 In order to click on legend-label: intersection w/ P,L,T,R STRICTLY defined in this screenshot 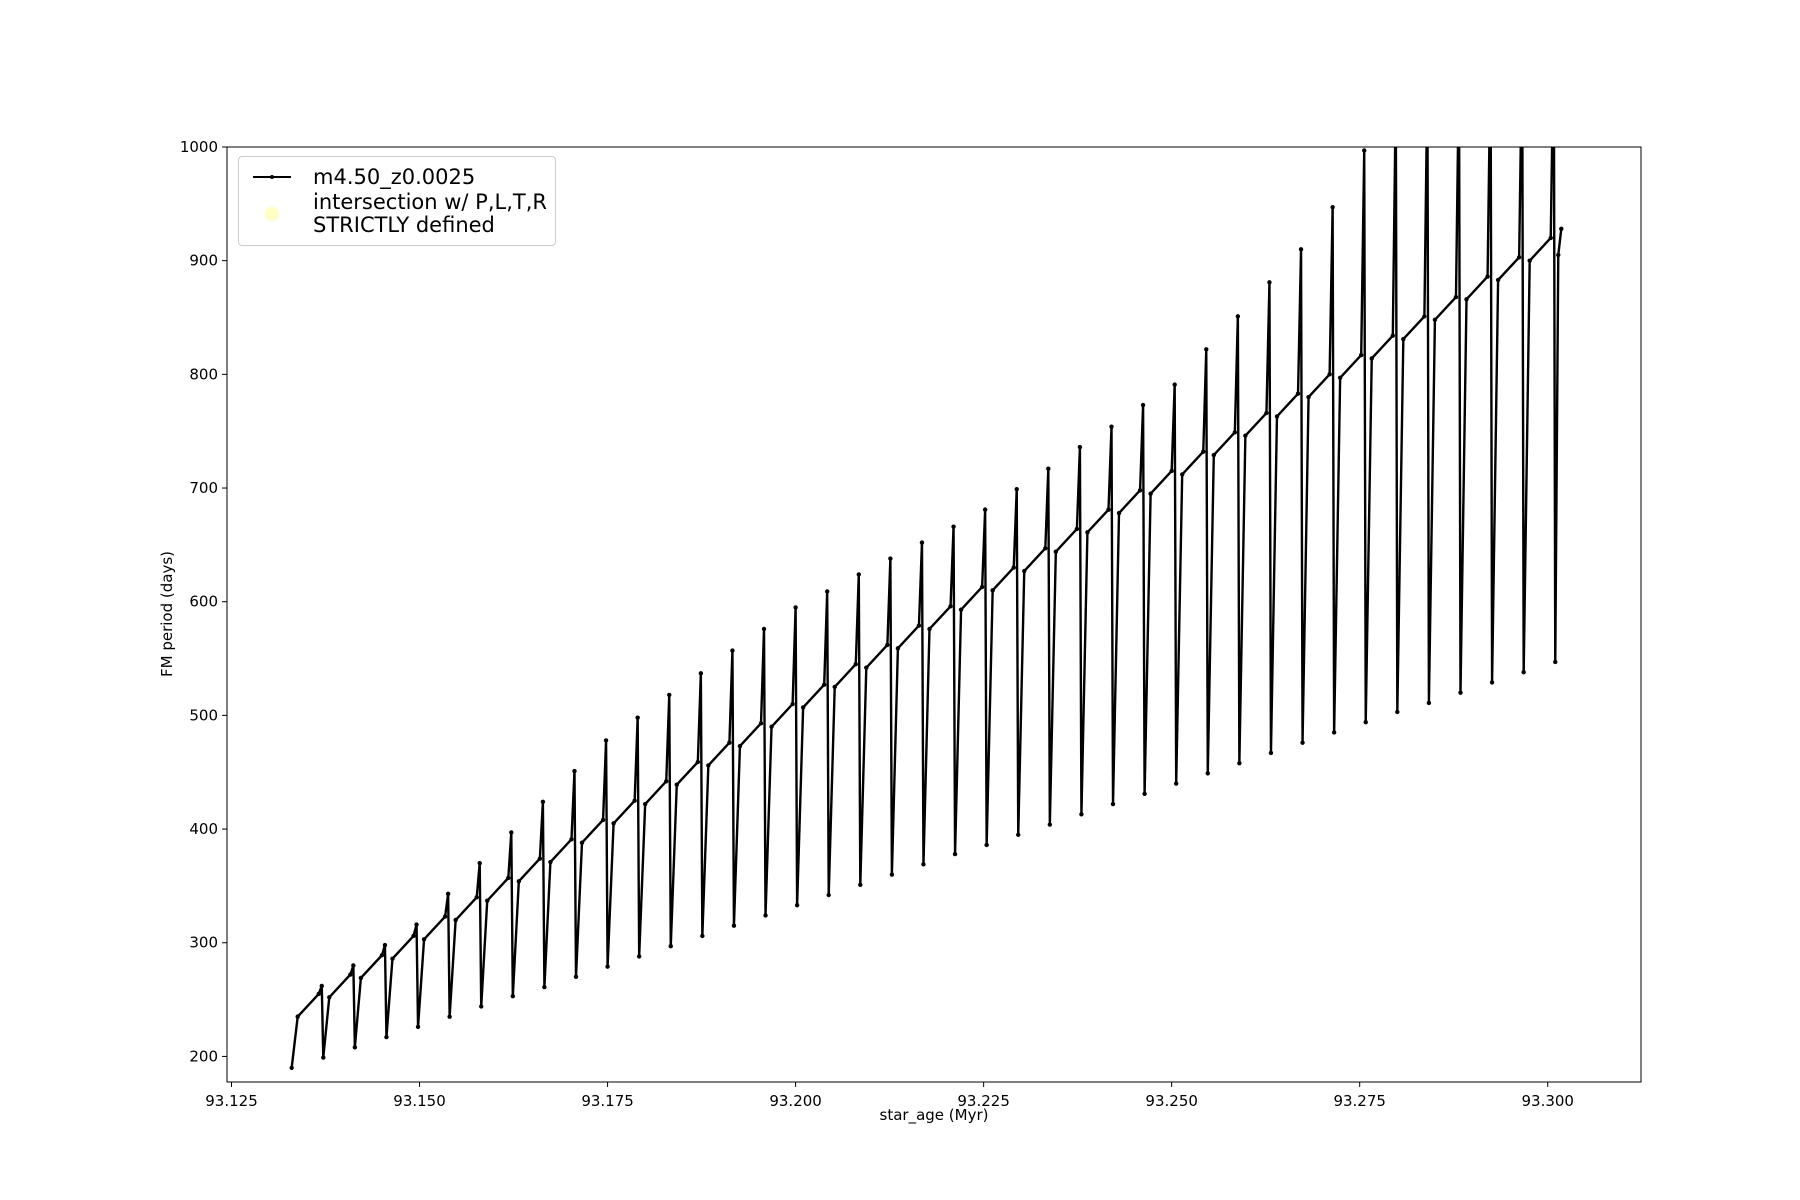, I will do `click(430, 213)`.